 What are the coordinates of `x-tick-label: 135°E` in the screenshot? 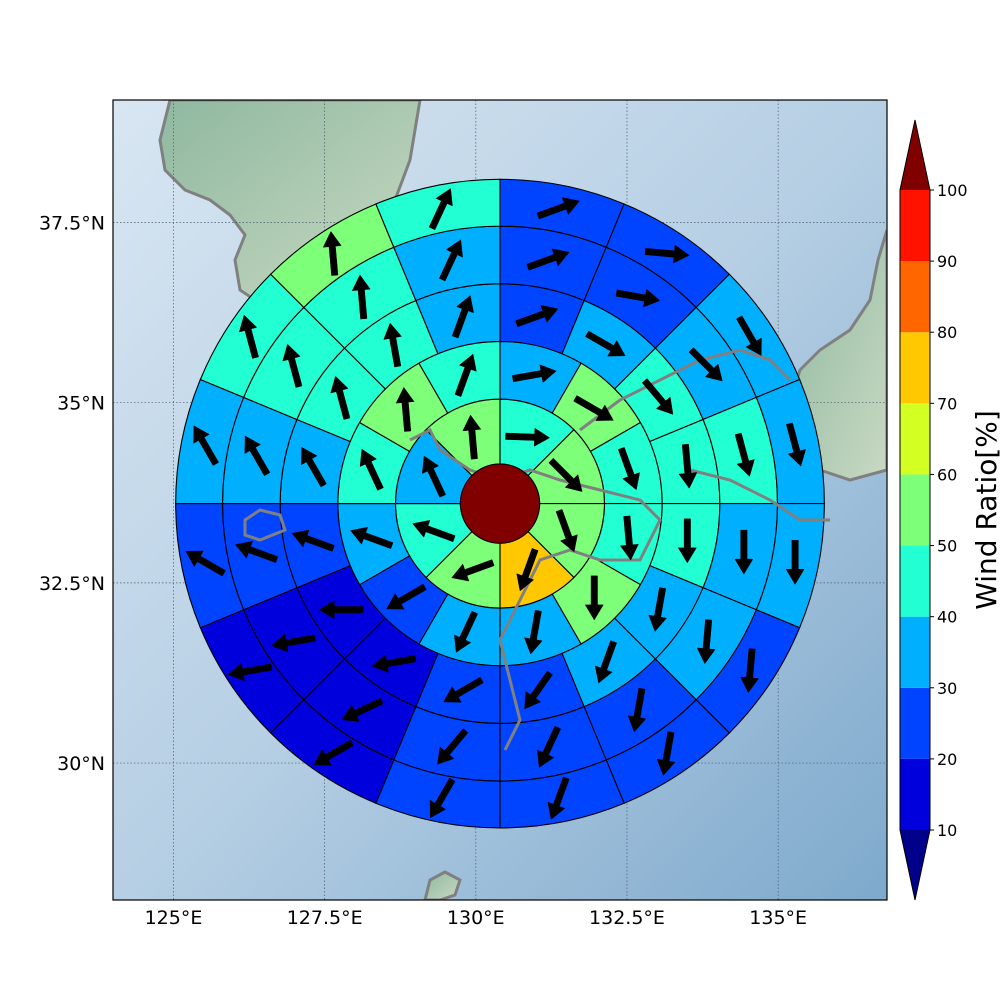 It's located at (778, 918).